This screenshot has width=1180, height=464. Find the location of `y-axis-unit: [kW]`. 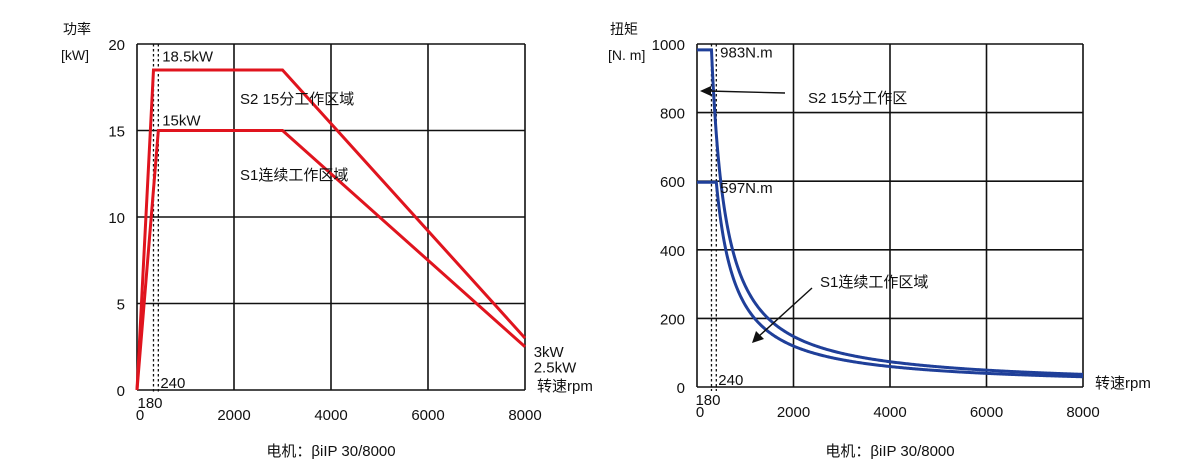

y-axis-unit: [kW] is located at coordinates (75, 55).